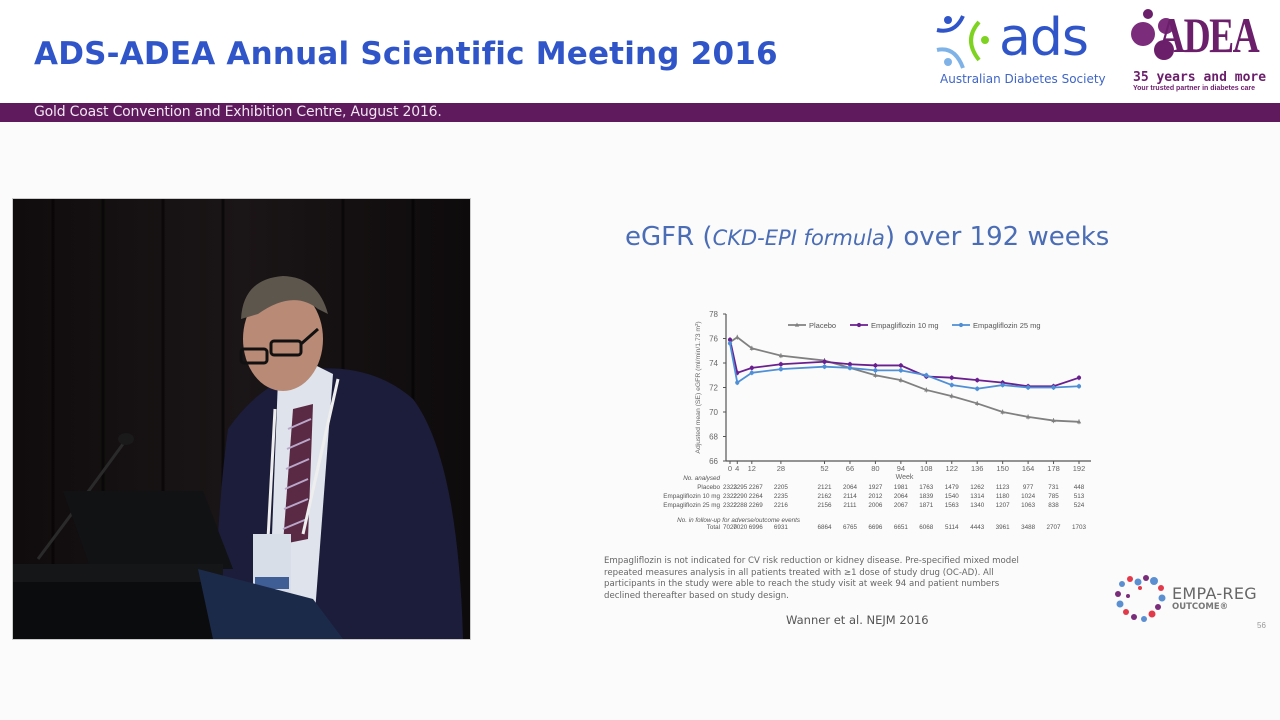 This screenshot has height=720, width=1280. I want to click on svg-text: 2295, so click(740, 487).